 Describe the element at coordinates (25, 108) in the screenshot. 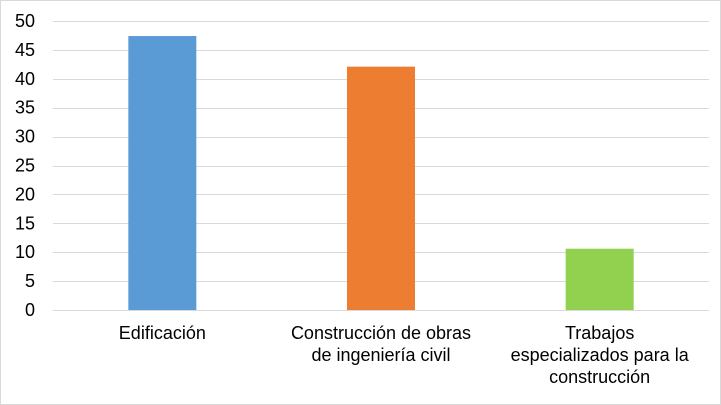

I see `y-tick-label: 35` at that location.